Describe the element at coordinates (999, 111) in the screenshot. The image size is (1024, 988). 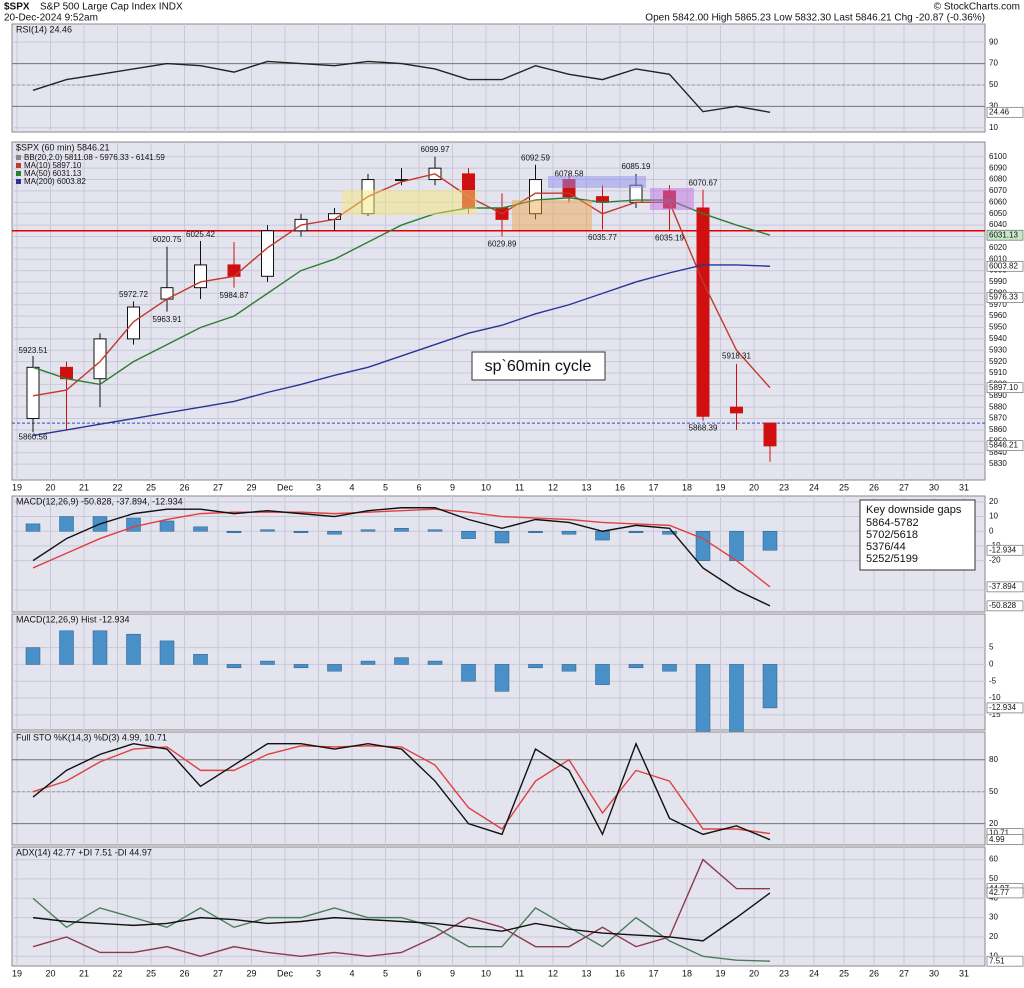
I see `value-tag-label: 24.46` at that location.